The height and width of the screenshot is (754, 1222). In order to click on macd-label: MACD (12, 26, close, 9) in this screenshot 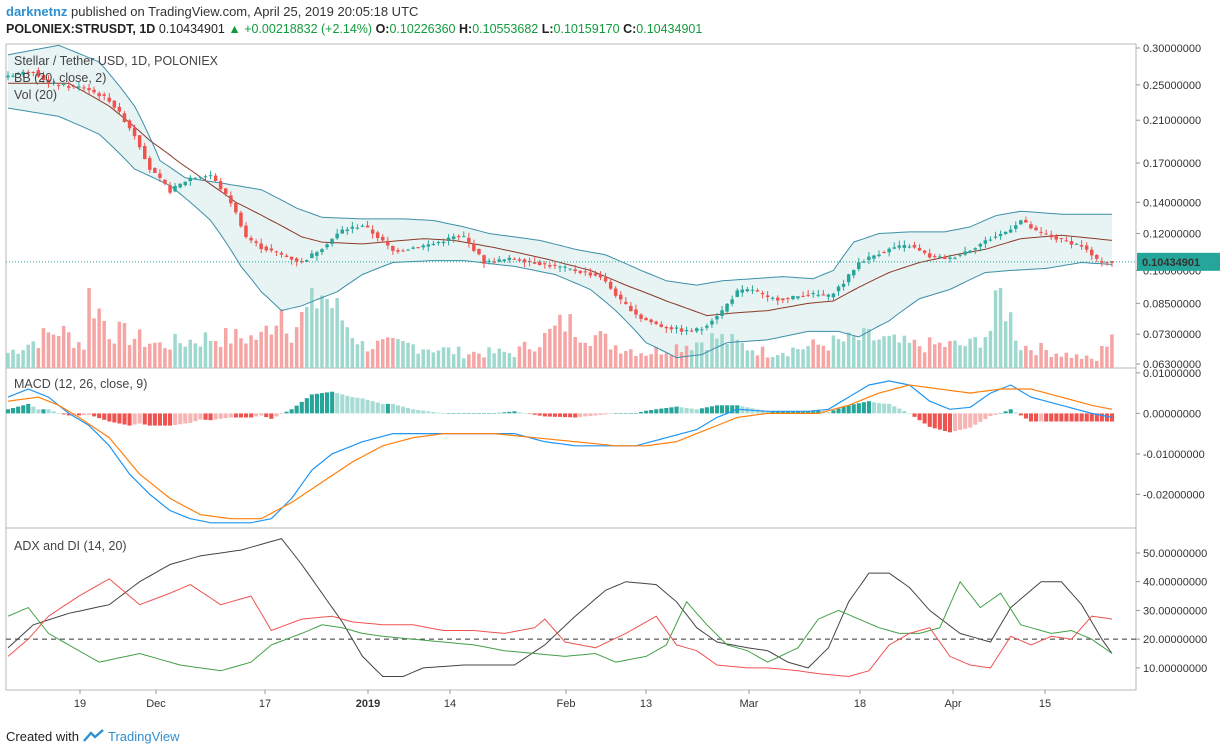, I will do `click(80, 384)`.